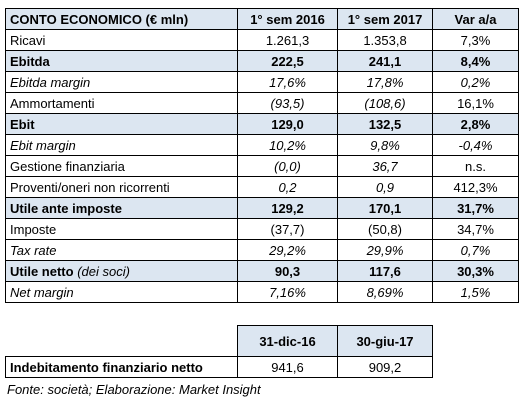 Image resolution: width=523 pixels, height=400 pixels. I want to click on value-cell: (0,0), so click(287, 166).